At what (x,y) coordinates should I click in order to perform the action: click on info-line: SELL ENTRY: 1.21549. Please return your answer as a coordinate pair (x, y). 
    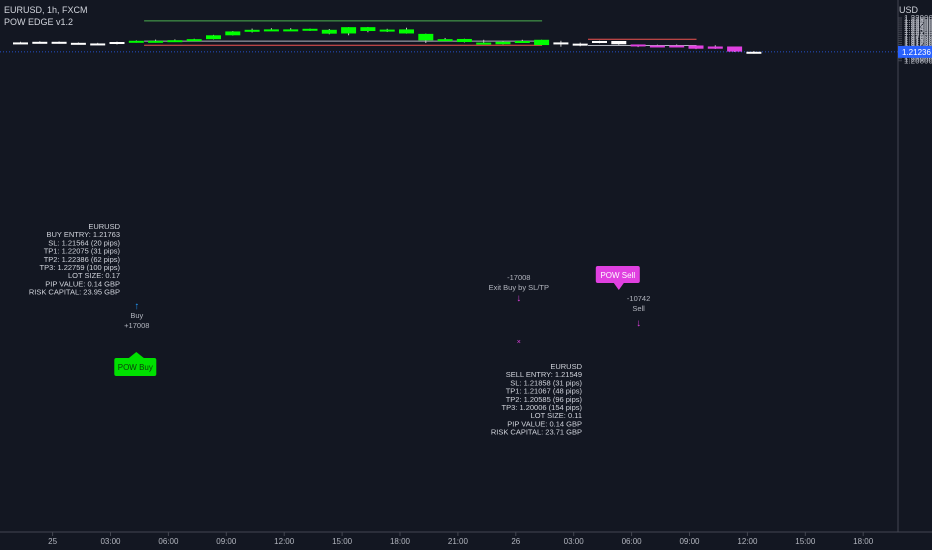
    Looking at the image, I should click on (544, 374).